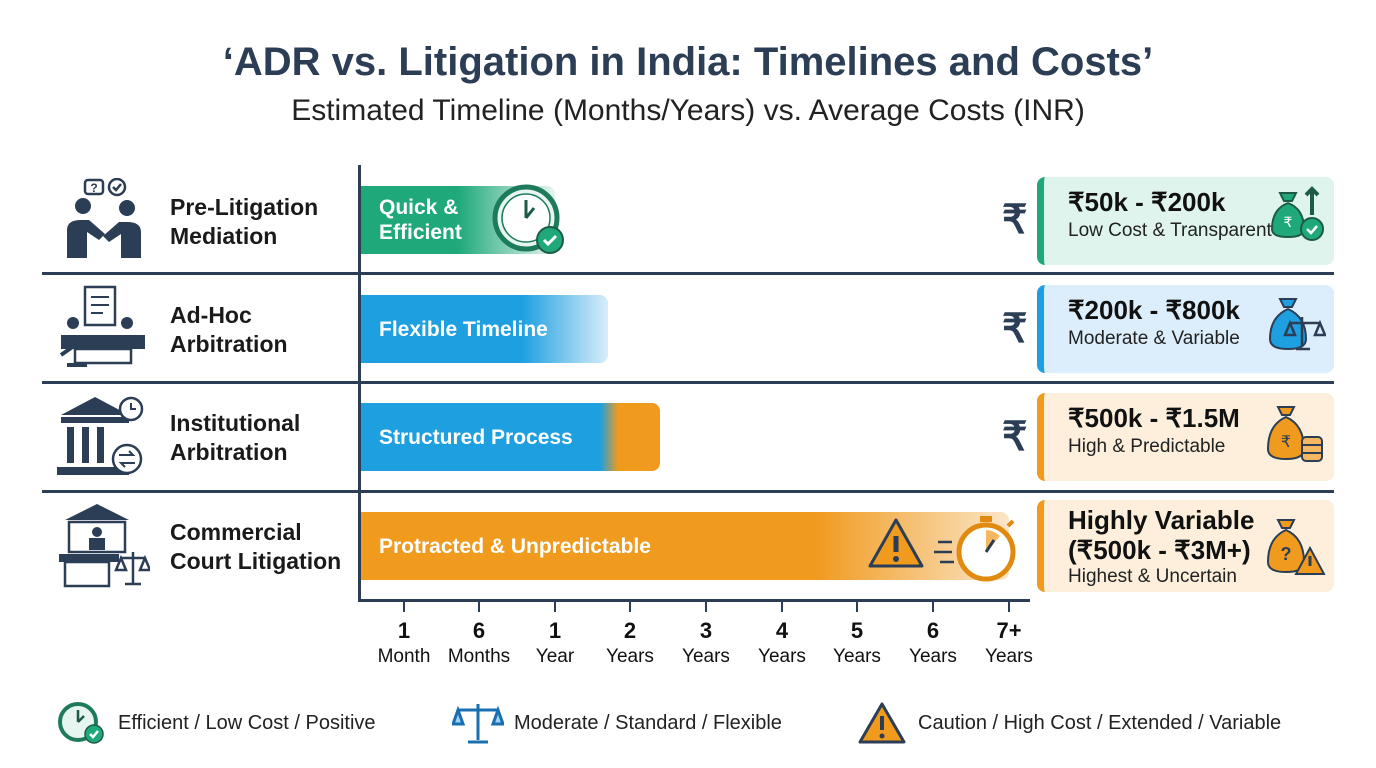 The height and width of the screenshot is (768, 1376). Describe the element at coordinates (359, 383) in the screenshot. I see `y-axis-line` at that location.